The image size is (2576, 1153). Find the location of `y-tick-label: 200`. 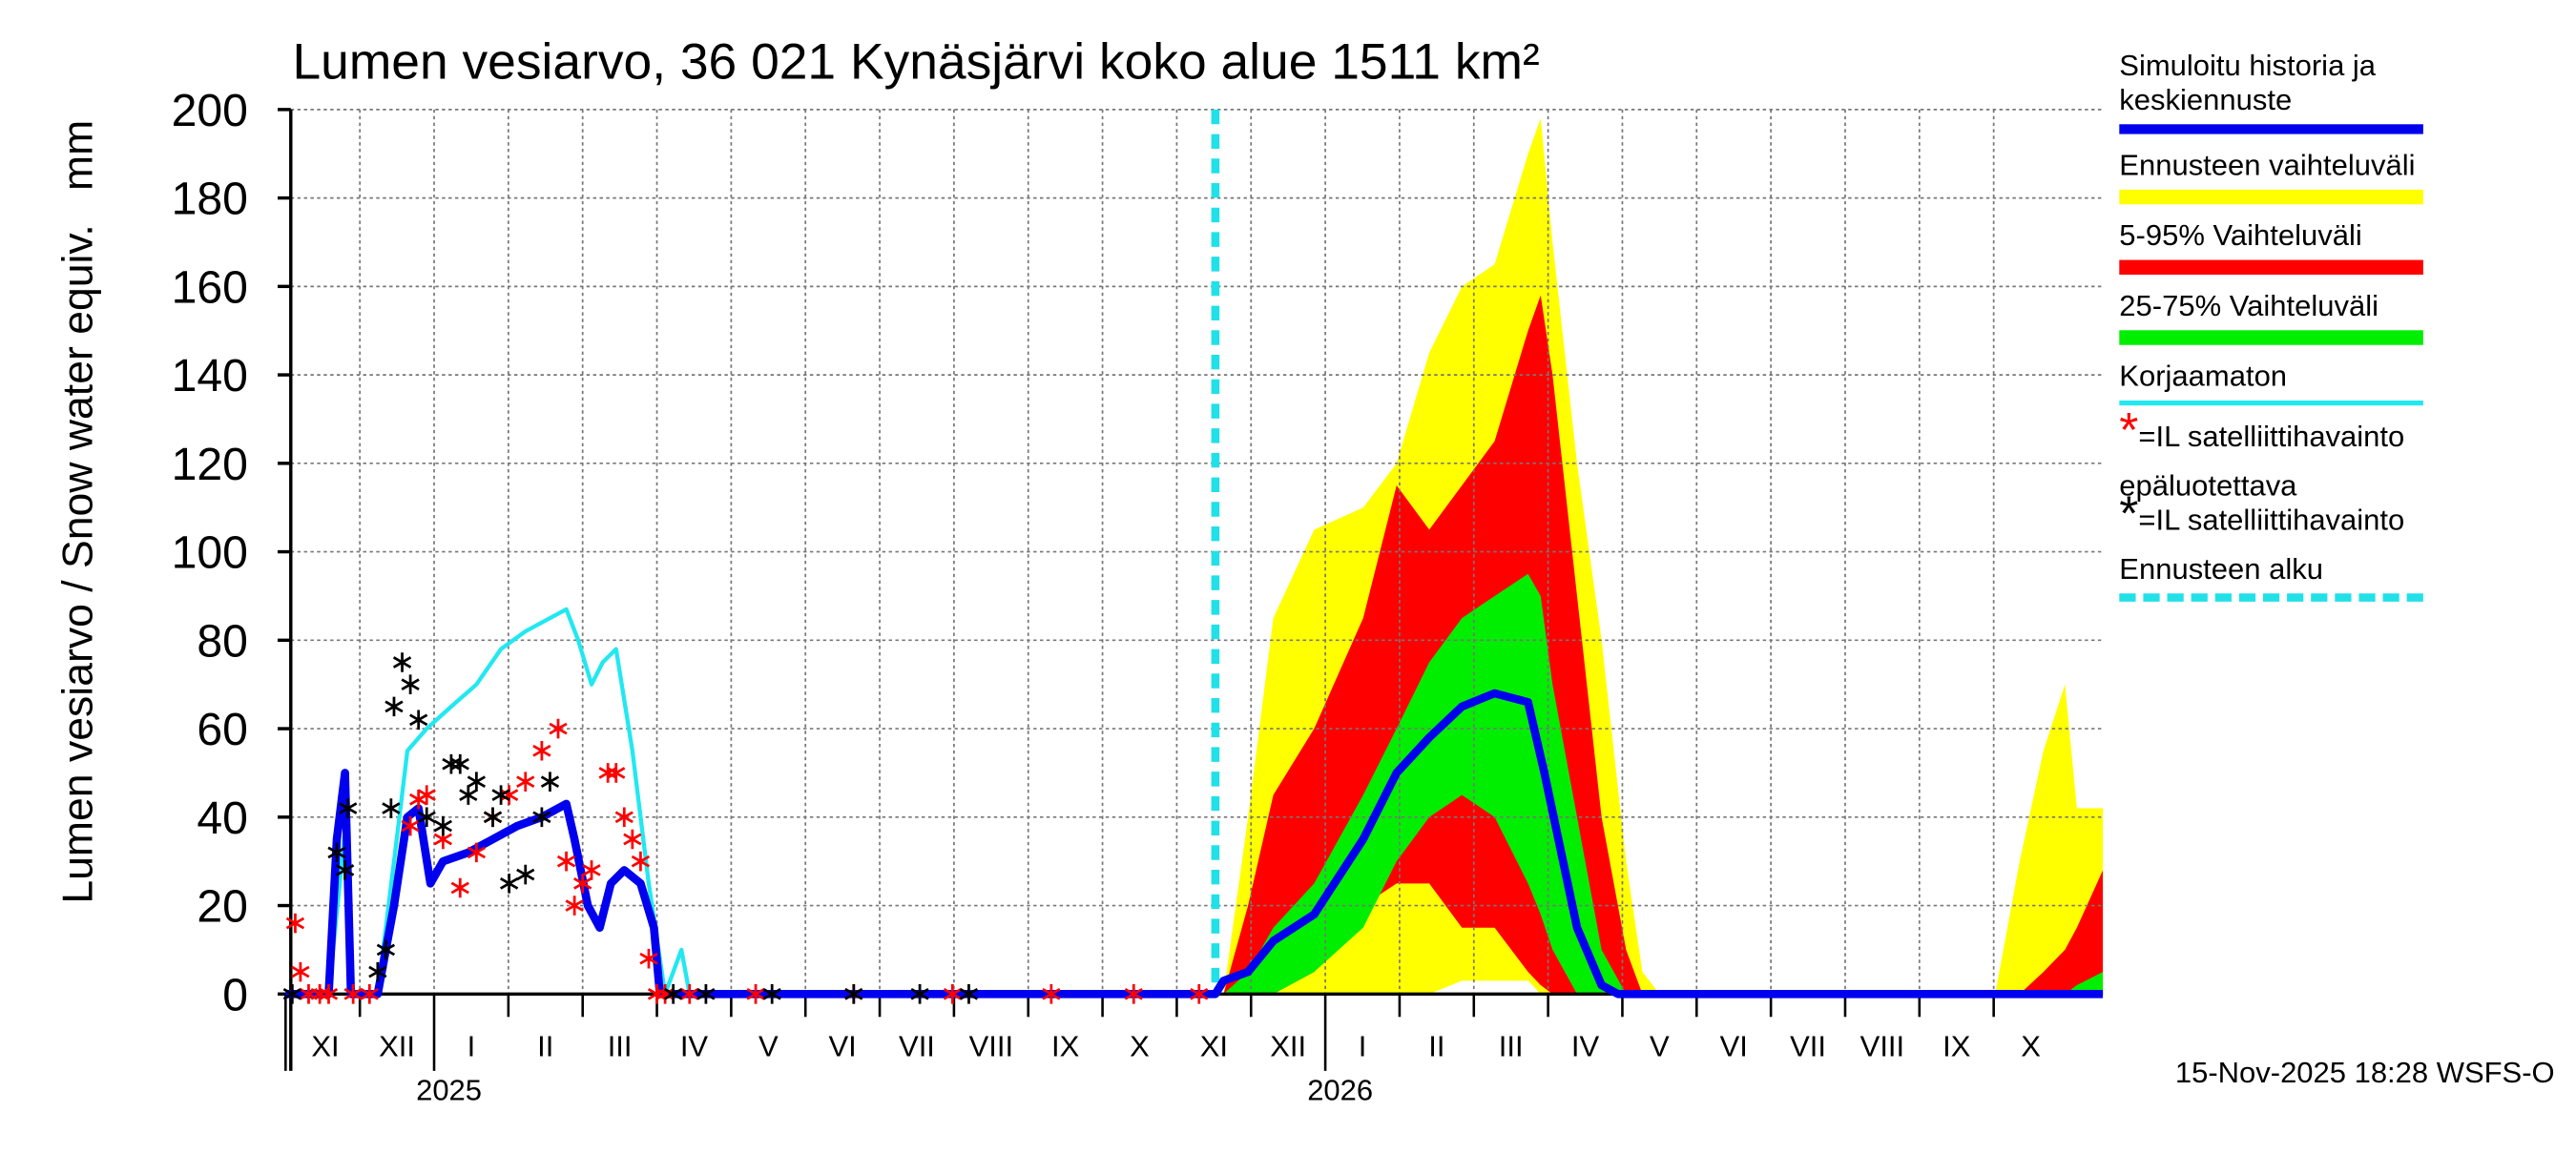

y-tick-label: 200 is located at coordinates (210, 111).